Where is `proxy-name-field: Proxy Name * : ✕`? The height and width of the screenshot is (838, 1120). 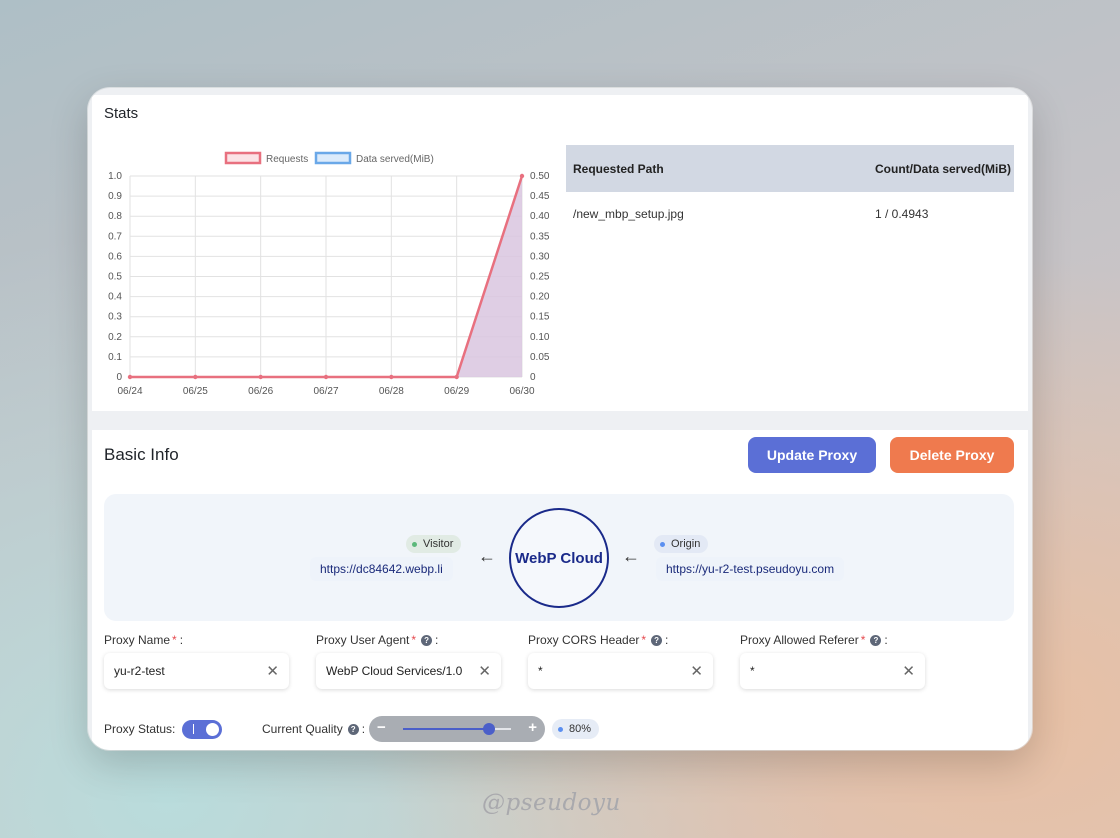 proxy-name-field: Proxy Name * : ✕ is located at coordinates (196, 660).